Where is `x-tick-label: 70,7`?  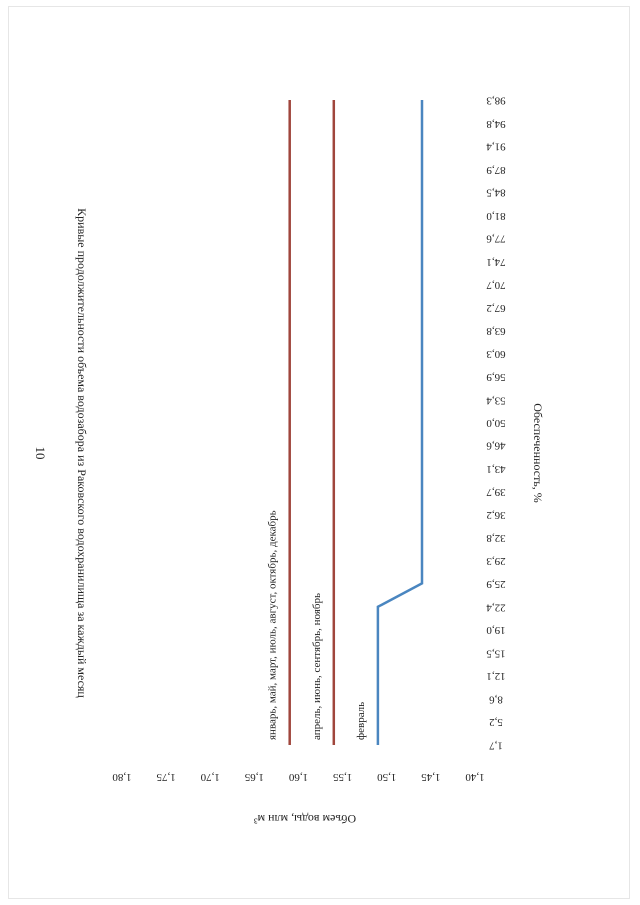 x-tick-label: 70,7 is located at coordinates (496, 285).